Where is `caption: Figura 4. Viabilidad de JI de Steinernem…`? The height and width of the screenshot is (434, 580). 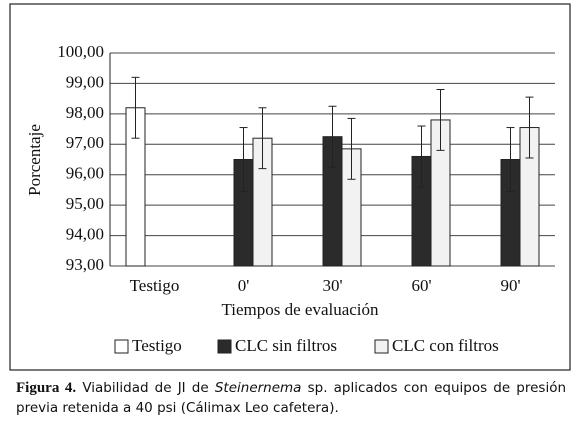 caption: Figura 4. Viabilidad de JI de Steinernem… is located at coordinates (291, 398).